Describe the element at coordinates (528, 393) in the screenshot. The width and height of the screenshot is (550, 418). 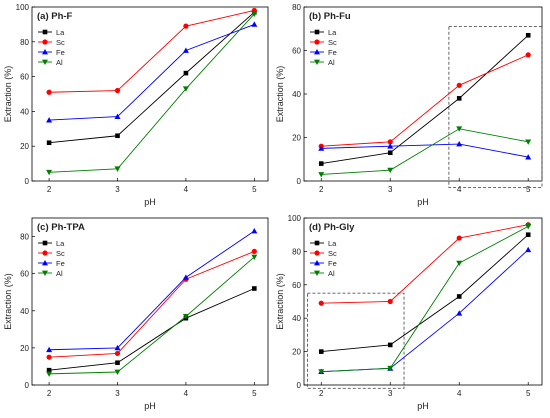
I see `x-tick-label: 5` at that location.